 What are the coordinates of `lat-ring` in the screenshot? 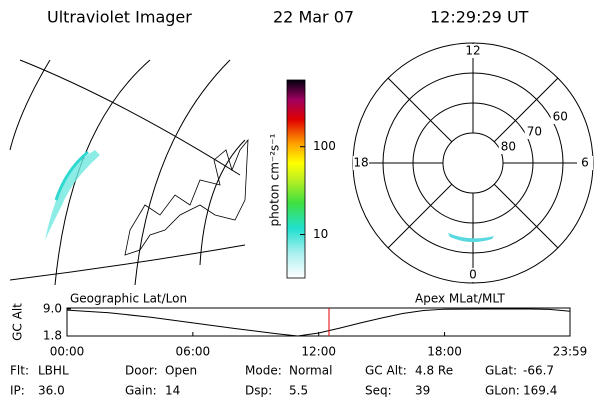 It's located at (473, 163).